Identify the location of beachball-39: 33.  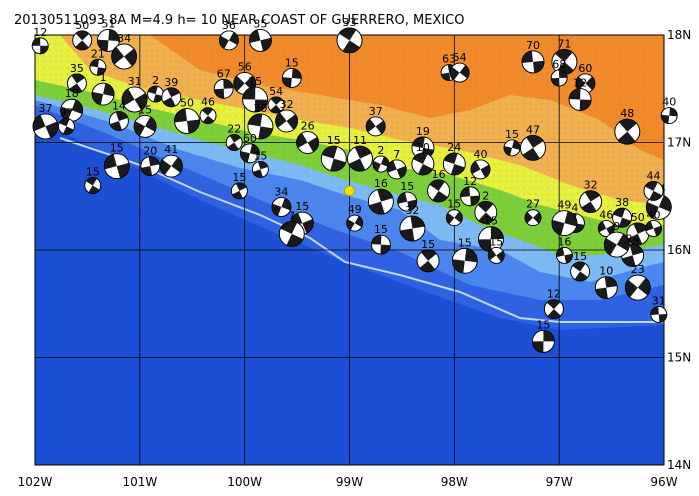
(349, 35).